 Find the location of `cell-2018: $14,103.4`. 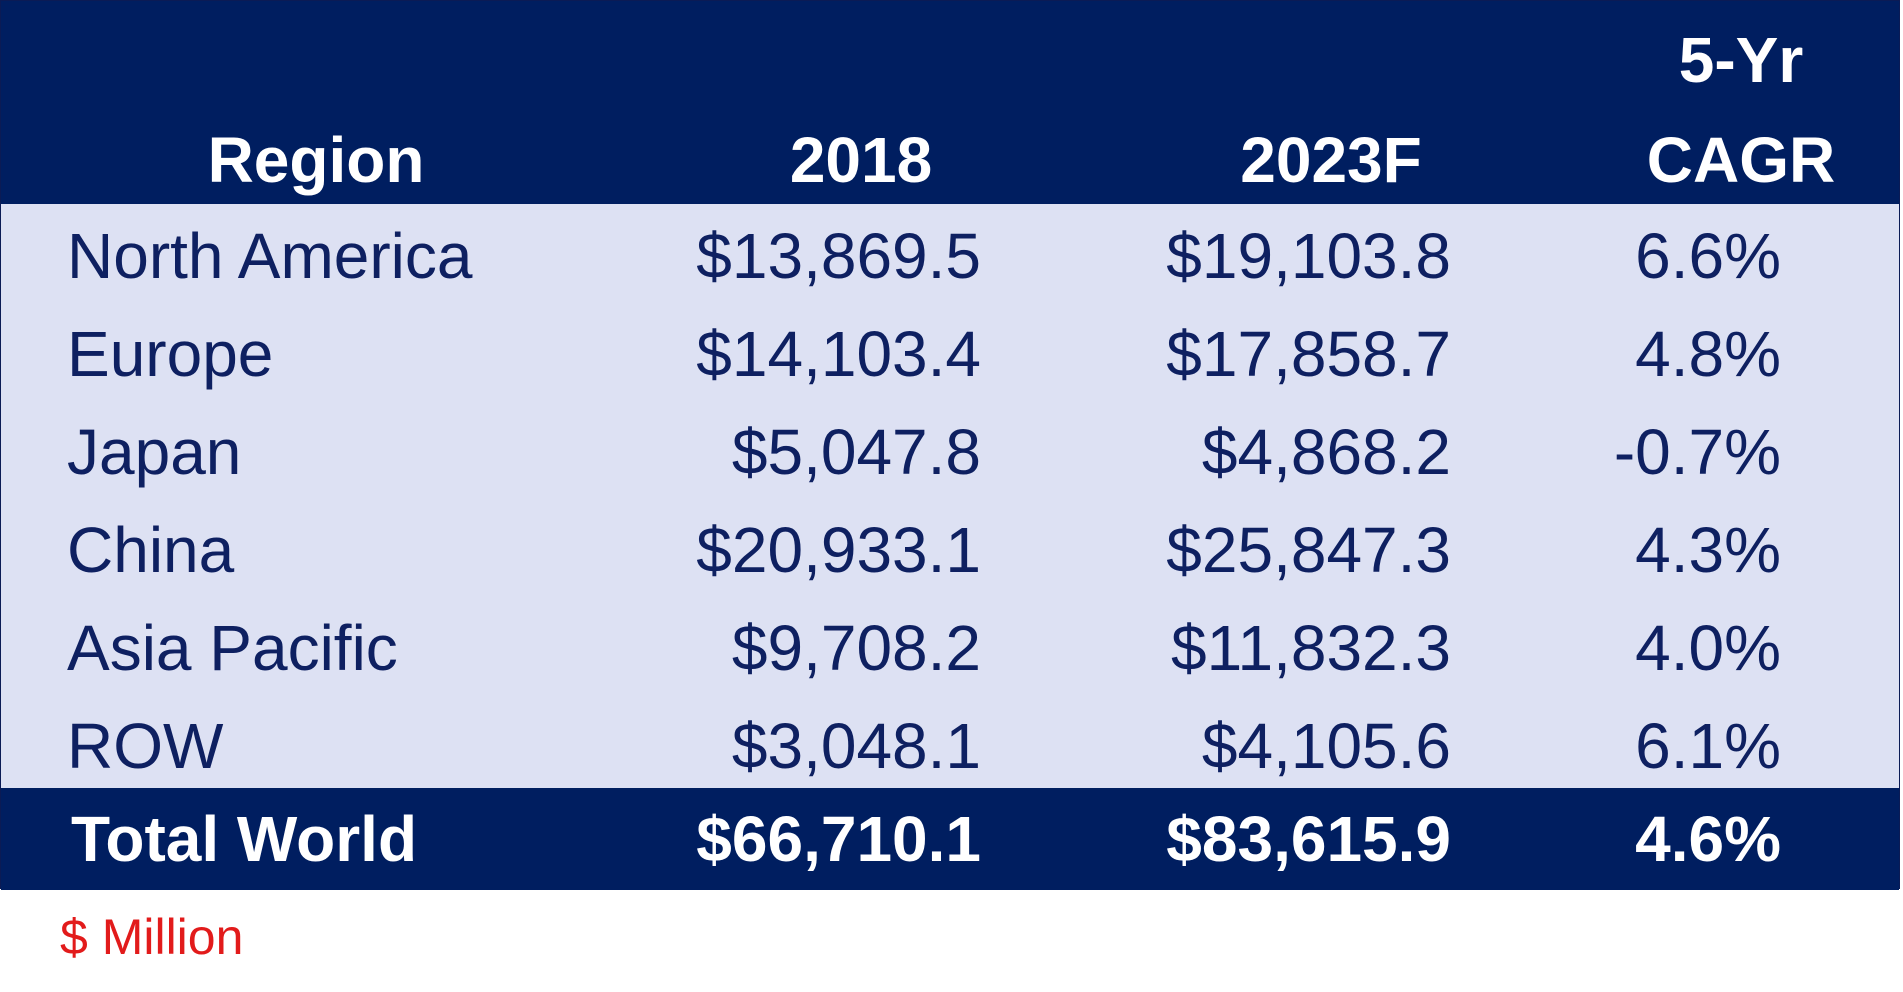

cell-2018: $14,103.4 is located at coordinates (838, 354).